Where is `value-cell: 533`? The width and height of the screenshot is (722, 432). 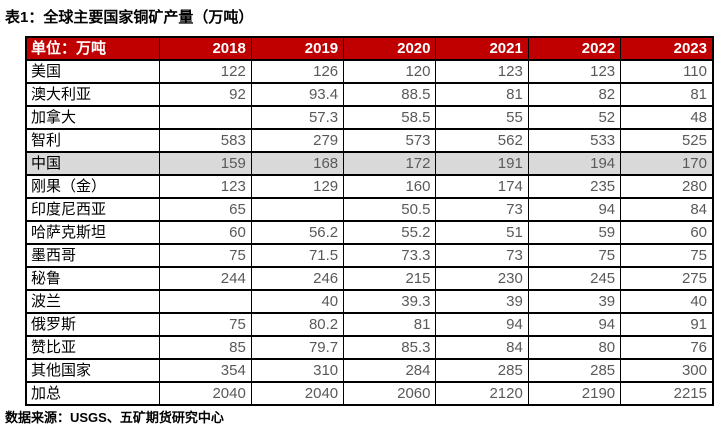 value-cell: 533 is located at coordinates (574, 140).